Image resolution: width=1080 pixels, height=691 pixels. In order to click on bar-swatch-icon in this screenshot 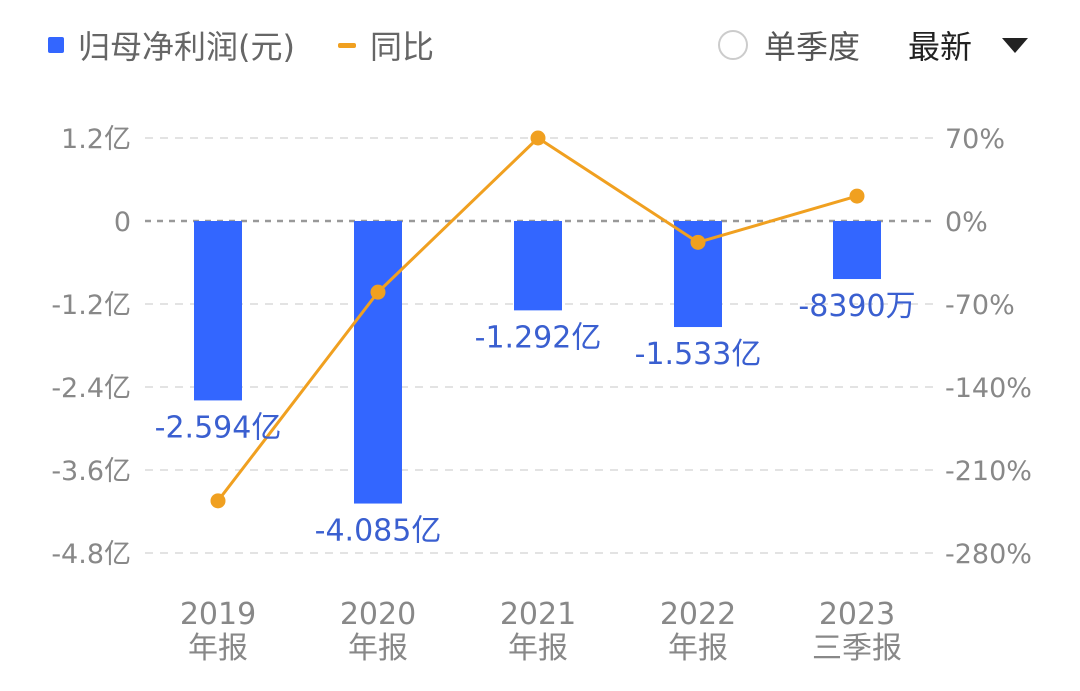, I will do `click(56, 45)`.